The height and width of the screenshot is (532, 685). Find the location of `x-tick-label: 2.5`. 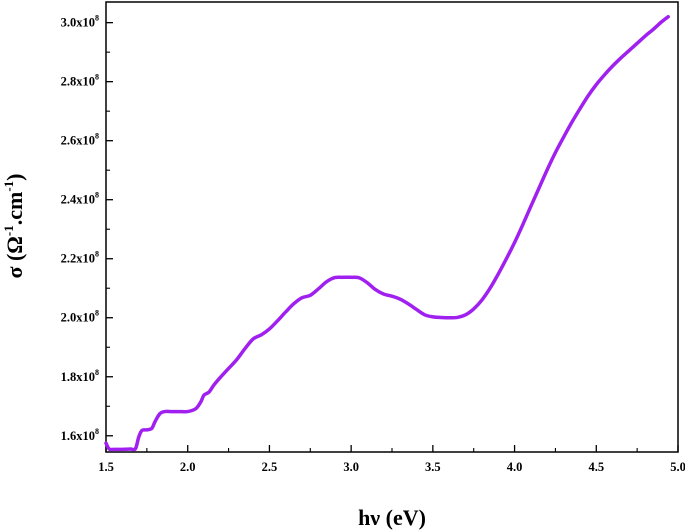

x-tick-label: 2.5 is located at coordinates (270, 467).